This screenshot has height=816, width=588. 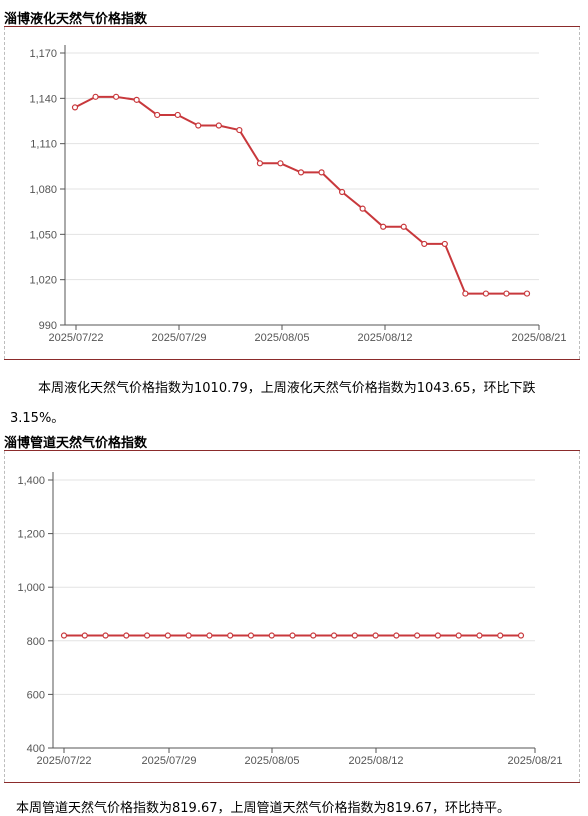 What do you see at coordinates (63, 761) in the screenshot?
I see `chart-2-x-tick-label-0: 2025/07/22` at bounding box center [63, 761].